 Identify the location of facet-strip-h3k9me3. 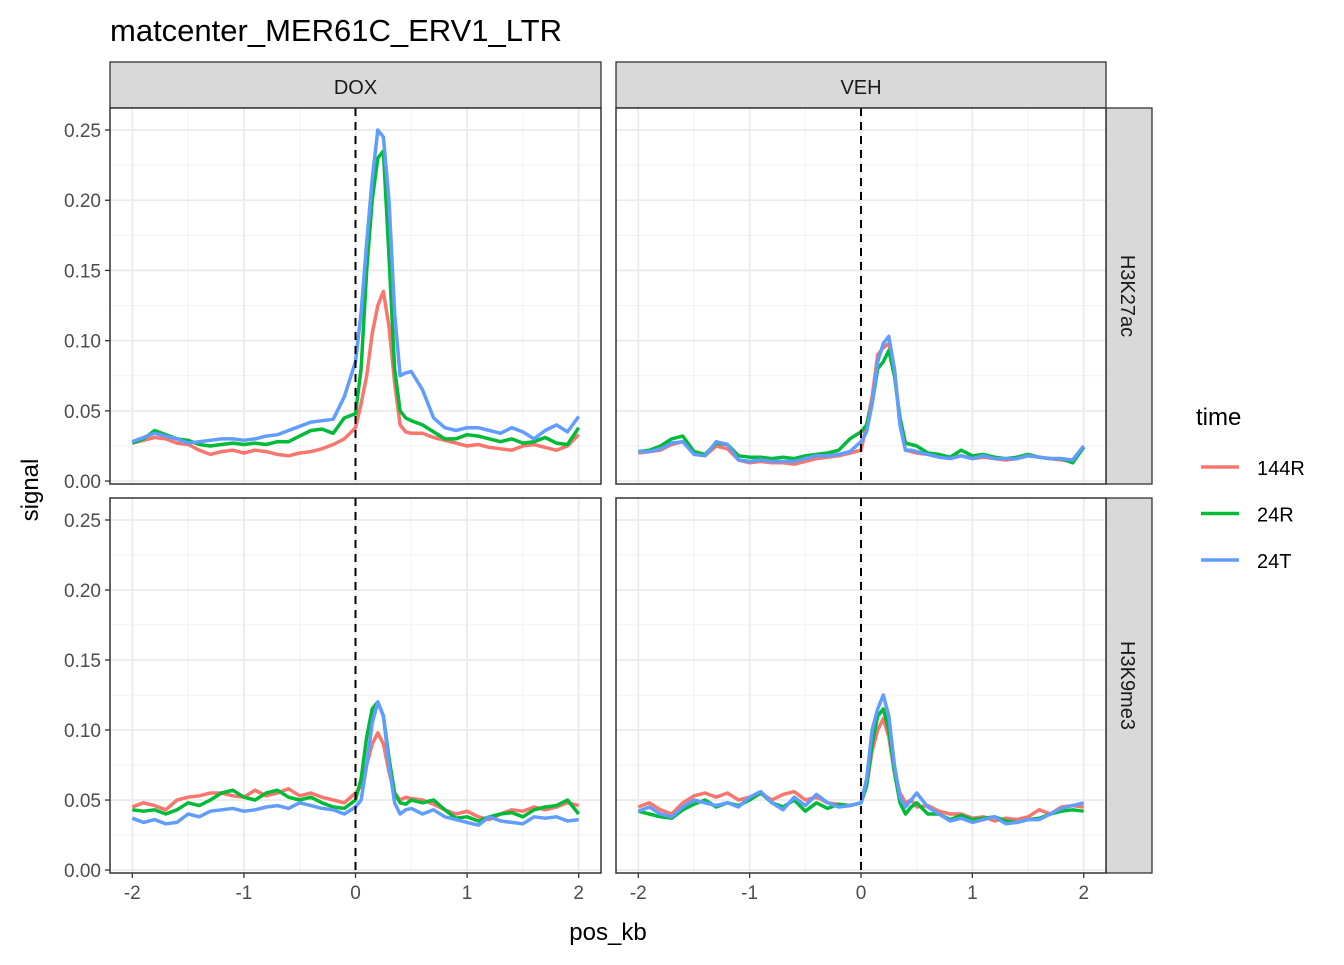
(1129, 685).